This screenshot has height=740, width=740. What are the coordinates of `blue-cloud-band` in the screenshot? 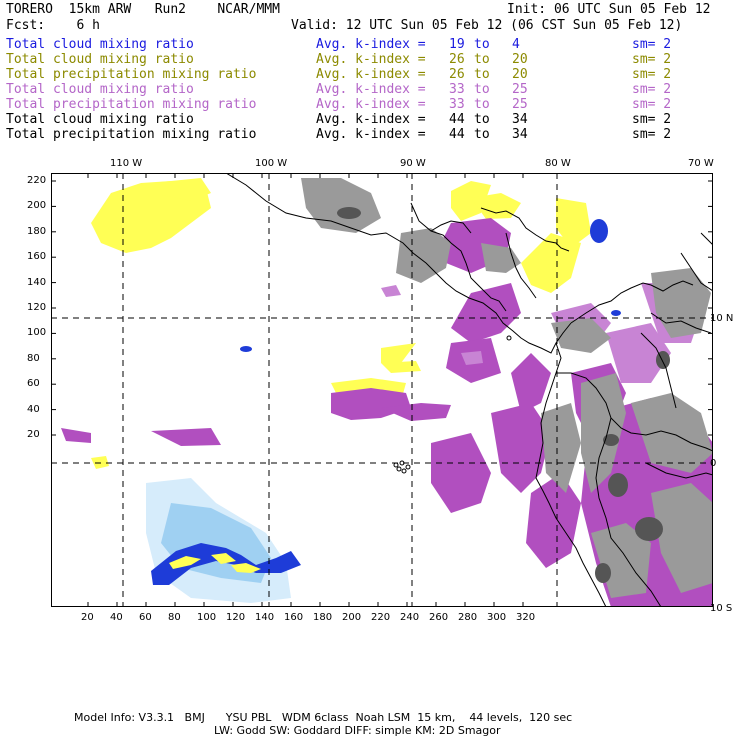 It's located at (226, 564).